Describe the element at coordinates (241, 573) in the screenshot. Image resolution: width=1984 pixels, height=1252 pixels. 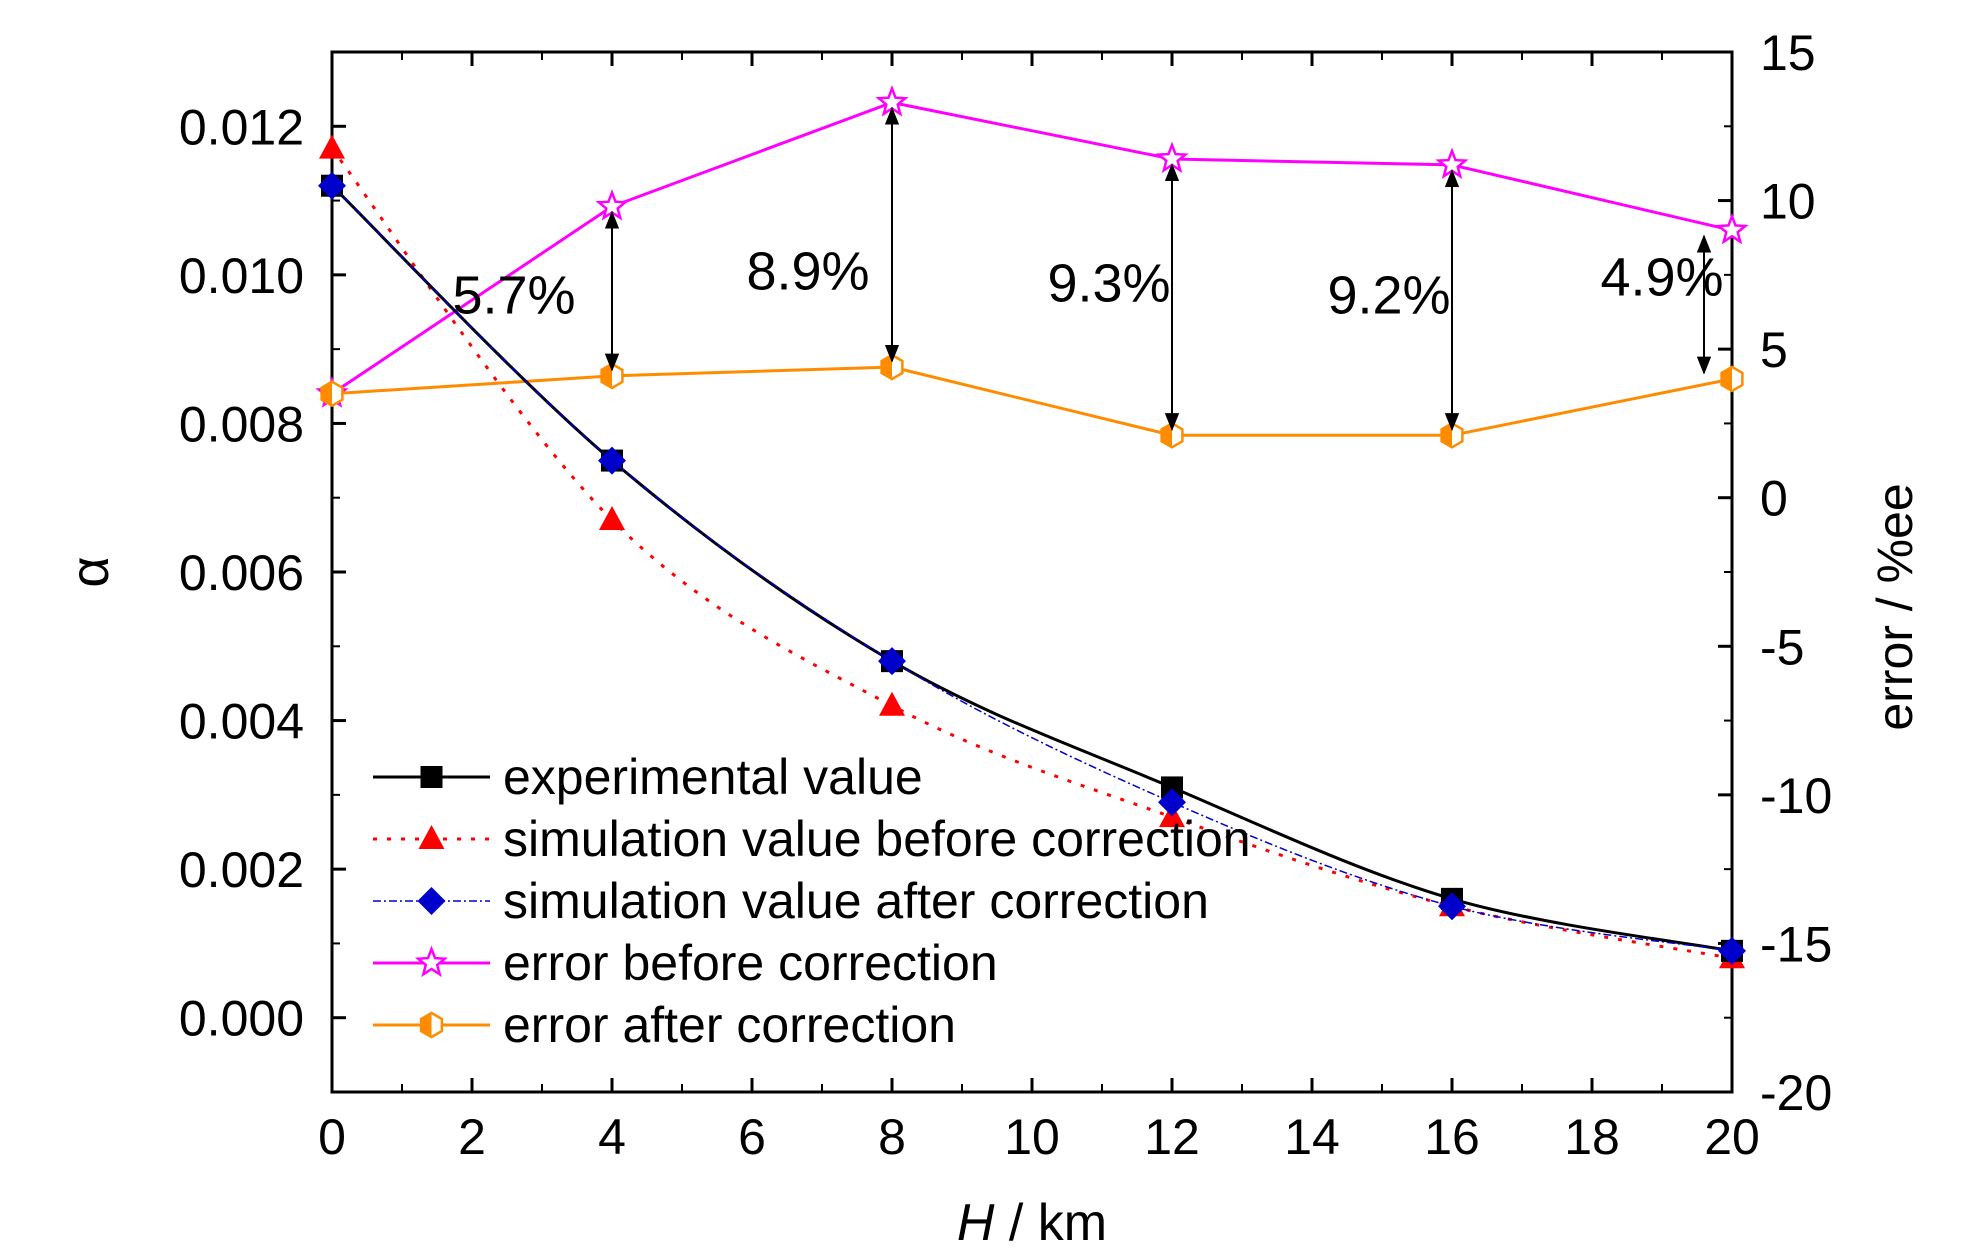
I see `y-left-tick-label: 0.006` at that location.